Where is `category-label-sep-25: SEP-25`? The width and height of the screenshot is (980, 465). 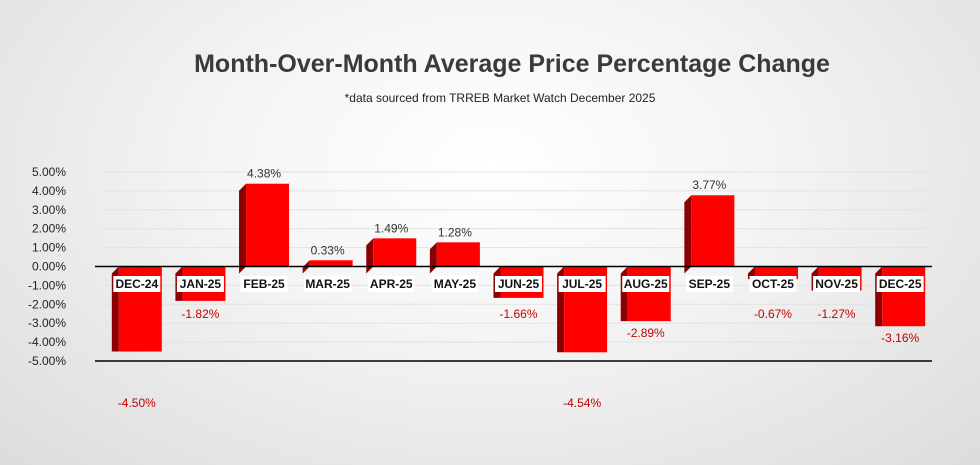
category-label-sep-25: SEP-25 is located at coordinates (709, 284).